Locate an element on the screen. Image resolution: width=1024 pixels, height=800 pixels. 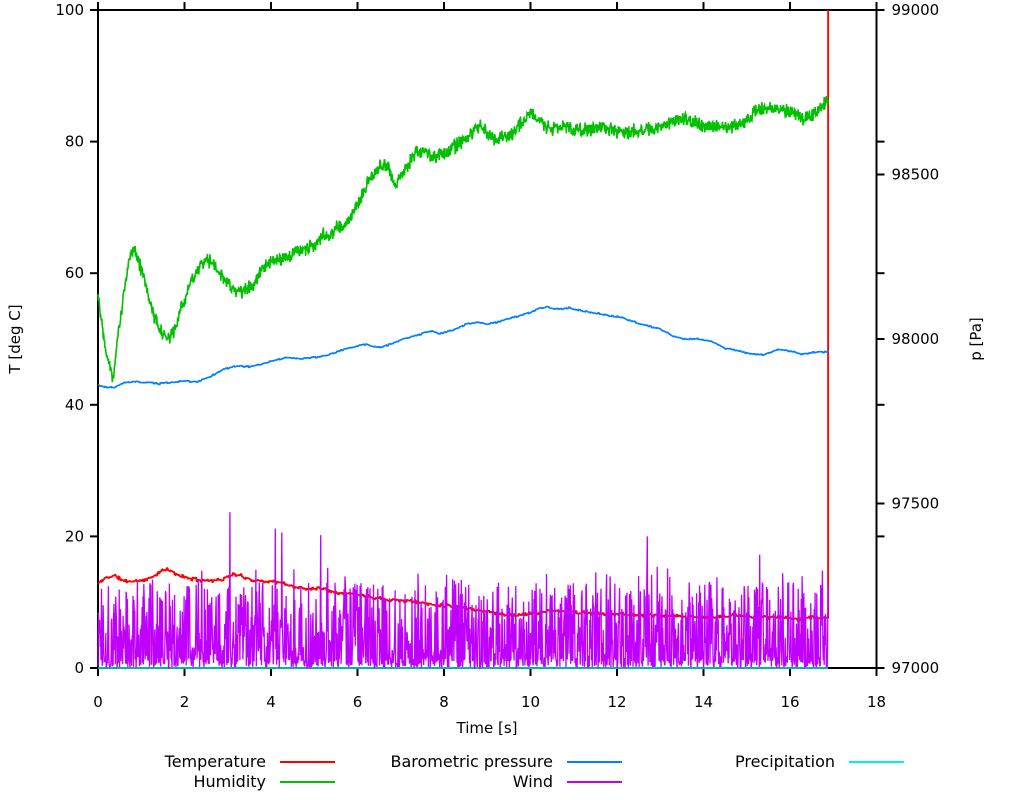
legend-label-wind: Wind is located at coordinates (532, 781).